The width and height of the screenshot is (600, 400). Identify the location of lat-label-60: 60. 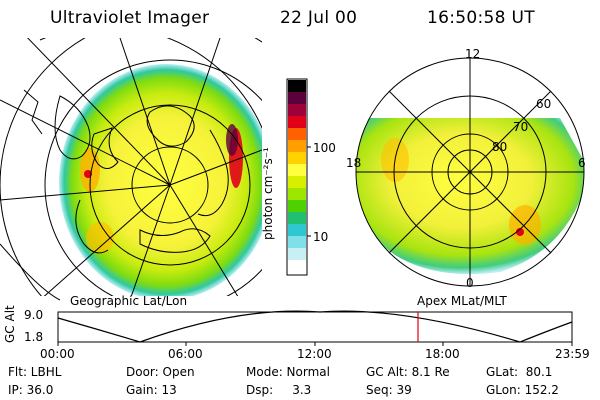
(544, 104).